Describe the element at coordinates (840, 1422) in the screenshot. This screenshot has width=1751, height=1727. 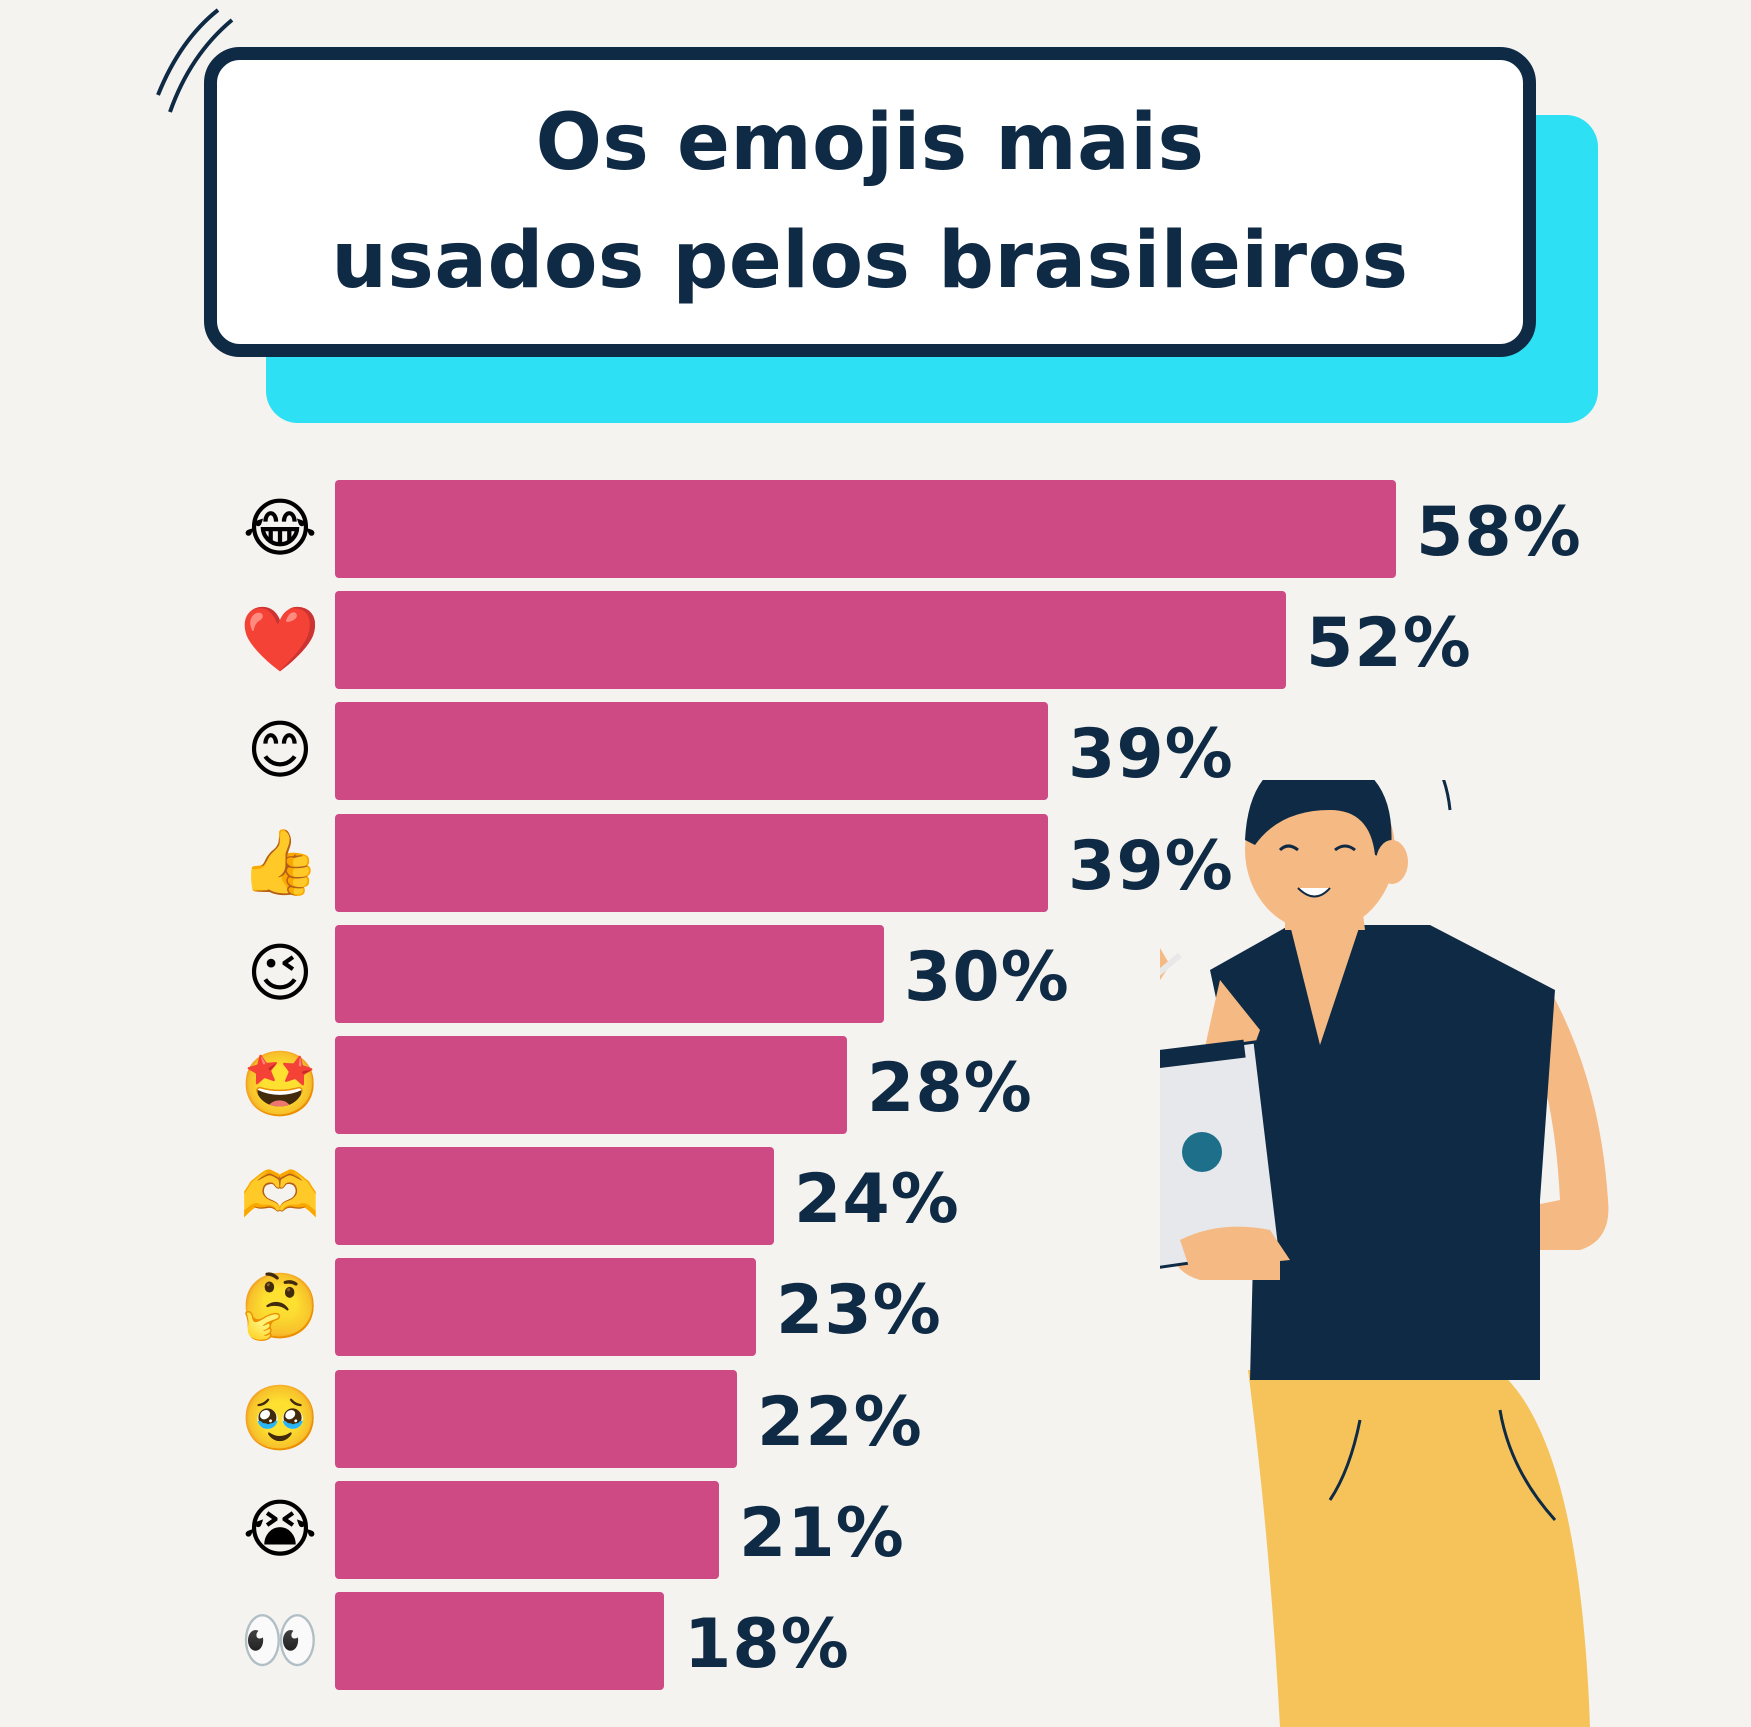
I see `value-label: 22%` at that location.